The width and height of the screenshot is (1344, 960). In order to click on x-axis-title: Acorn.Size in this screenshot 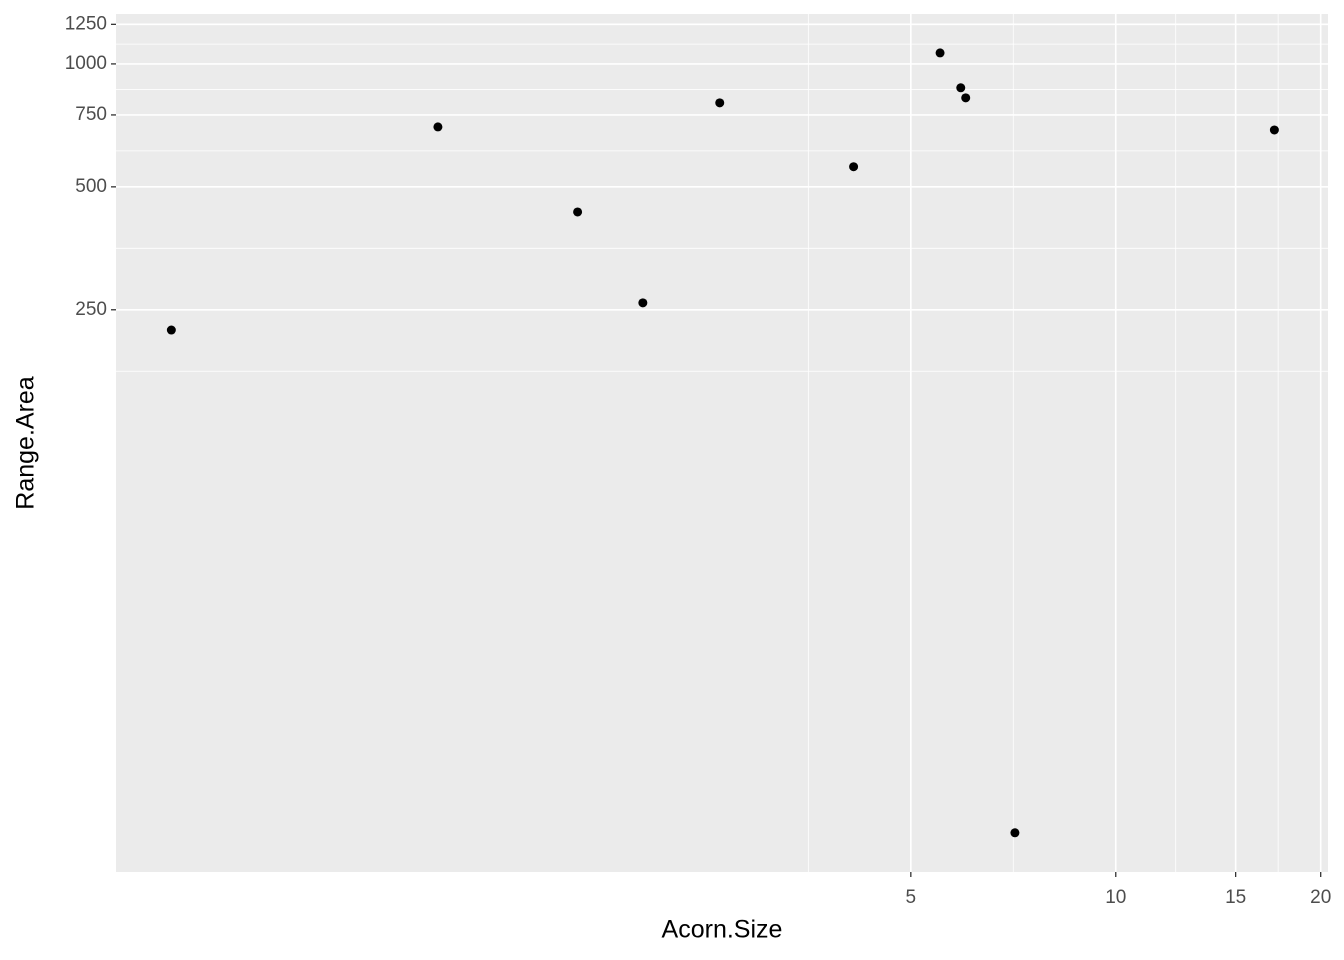, I will do `click(722, 930)`.